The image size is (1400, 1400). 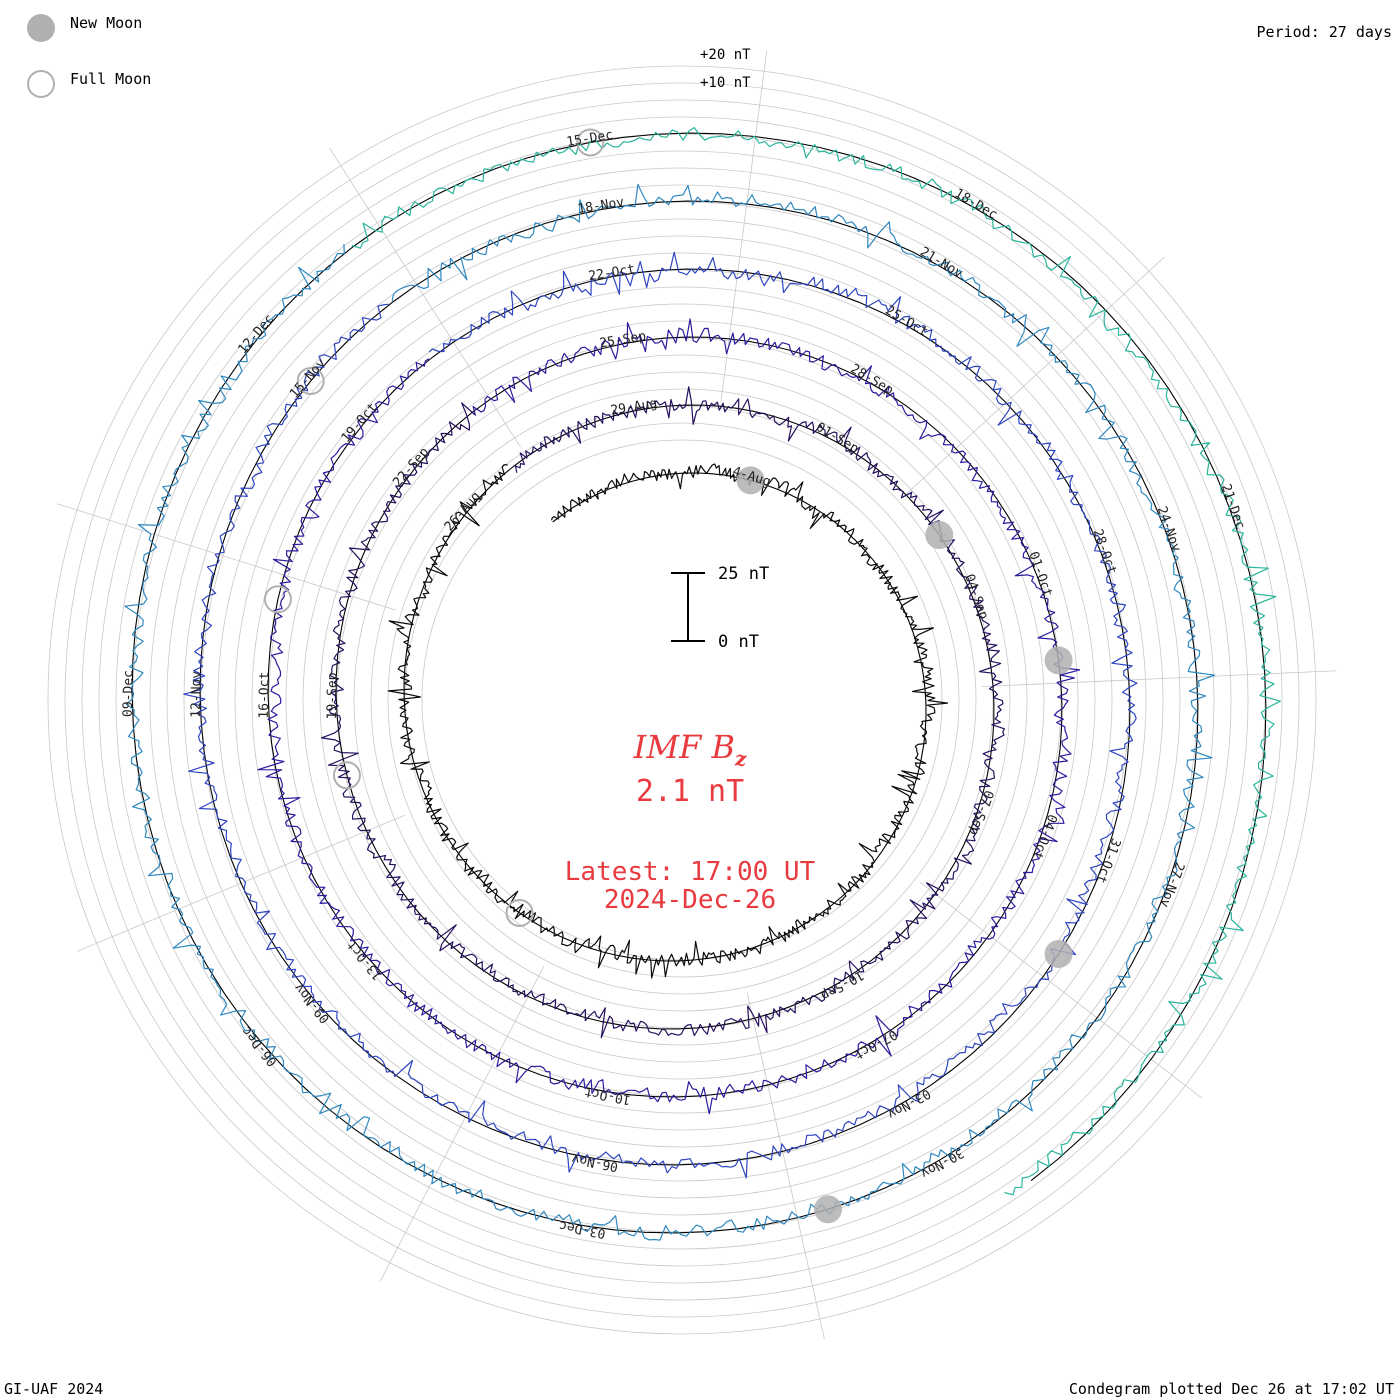 What do you see at coordinates (744, 574) in the screenshot?
I see `scale-bar-top-label: 25 nT` at bounding box center [744, 574].